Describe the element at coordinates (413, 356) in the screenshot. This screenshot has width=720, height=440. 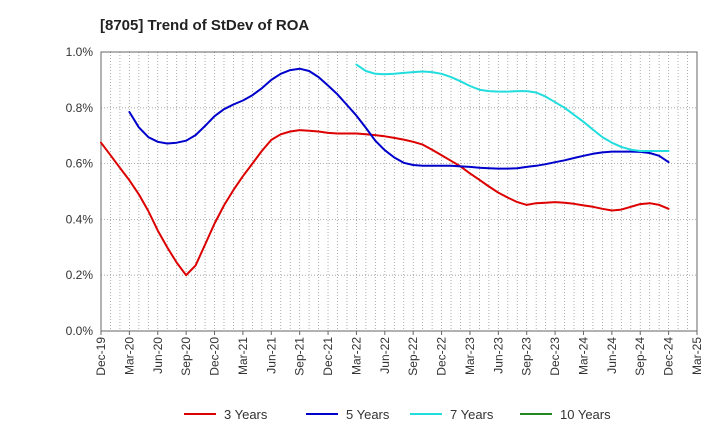
I see `x-tick-label: Sep-22` at that location.